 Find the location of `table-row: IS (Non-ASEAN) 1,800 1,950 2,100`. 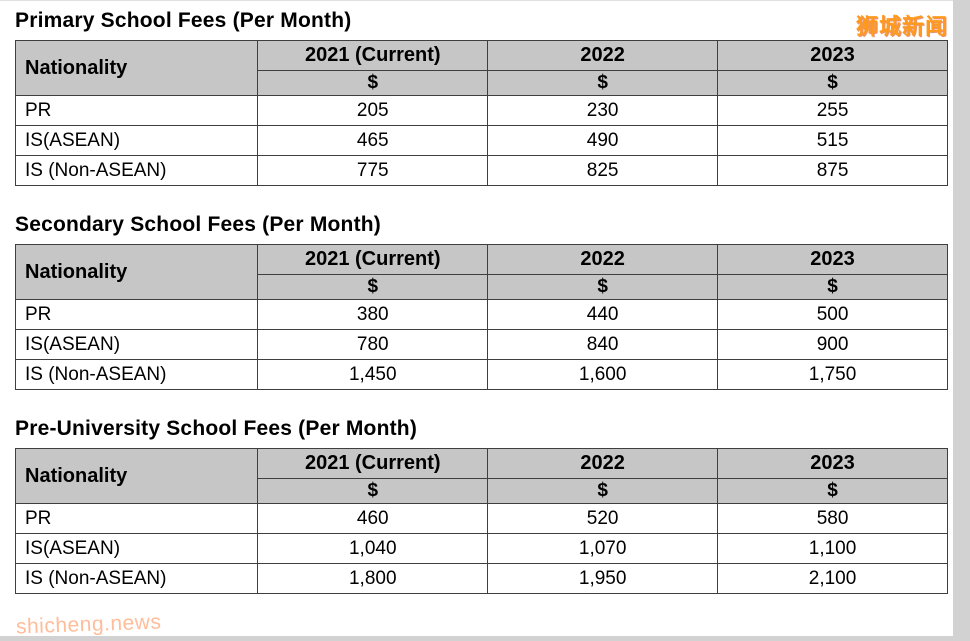

table-row: IS (Non-ASEAN) 1,800 1,950 2,100 is located at coordinates (481, 578).